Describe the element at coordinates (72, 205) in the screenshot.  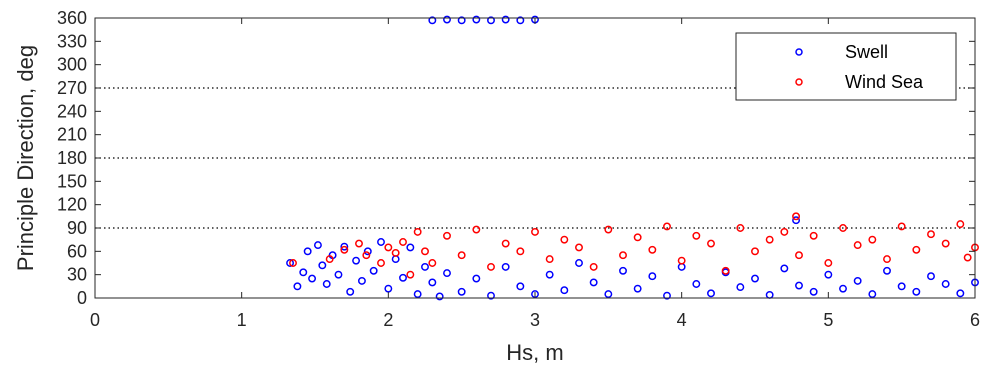
I see `y-tick-label: 120` at that location.